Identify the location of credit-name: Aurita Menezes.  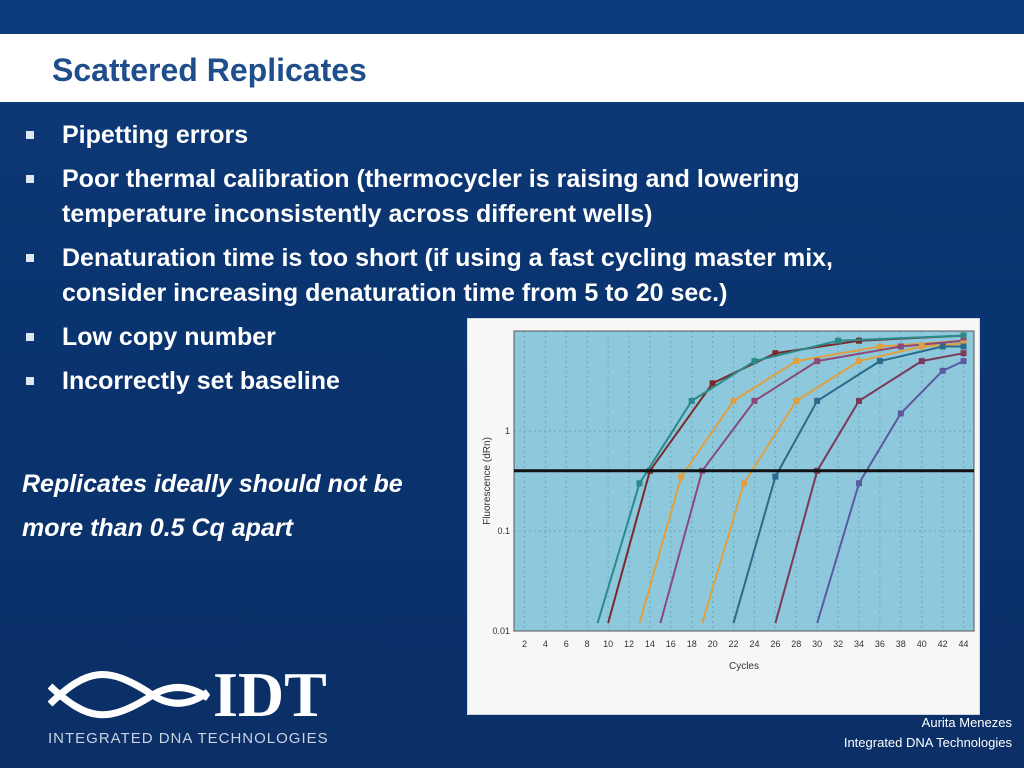
(966, 722).